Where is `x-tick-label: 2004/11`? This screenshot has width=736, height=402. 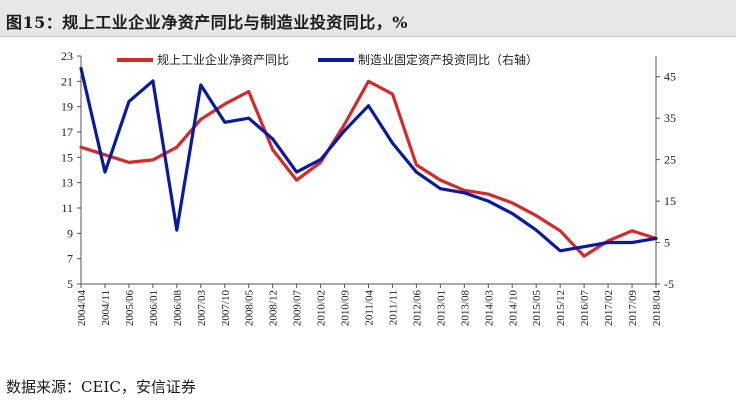 x-tick-label: 2004/11 is located at coordinates (106, 308).